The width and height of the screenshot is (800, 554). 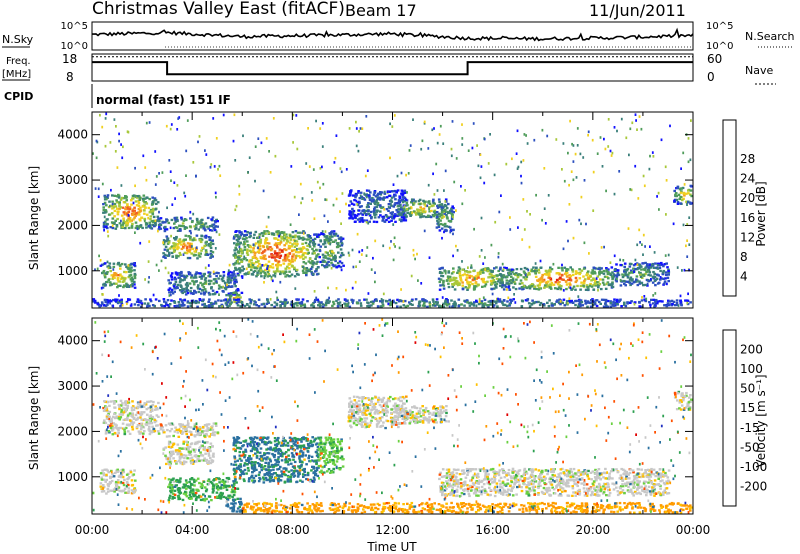 What do you see at coordinates (747, 198) in the screenshot?
I see `power-cbar-tick-4: 20` at bounding box center [747, 198].